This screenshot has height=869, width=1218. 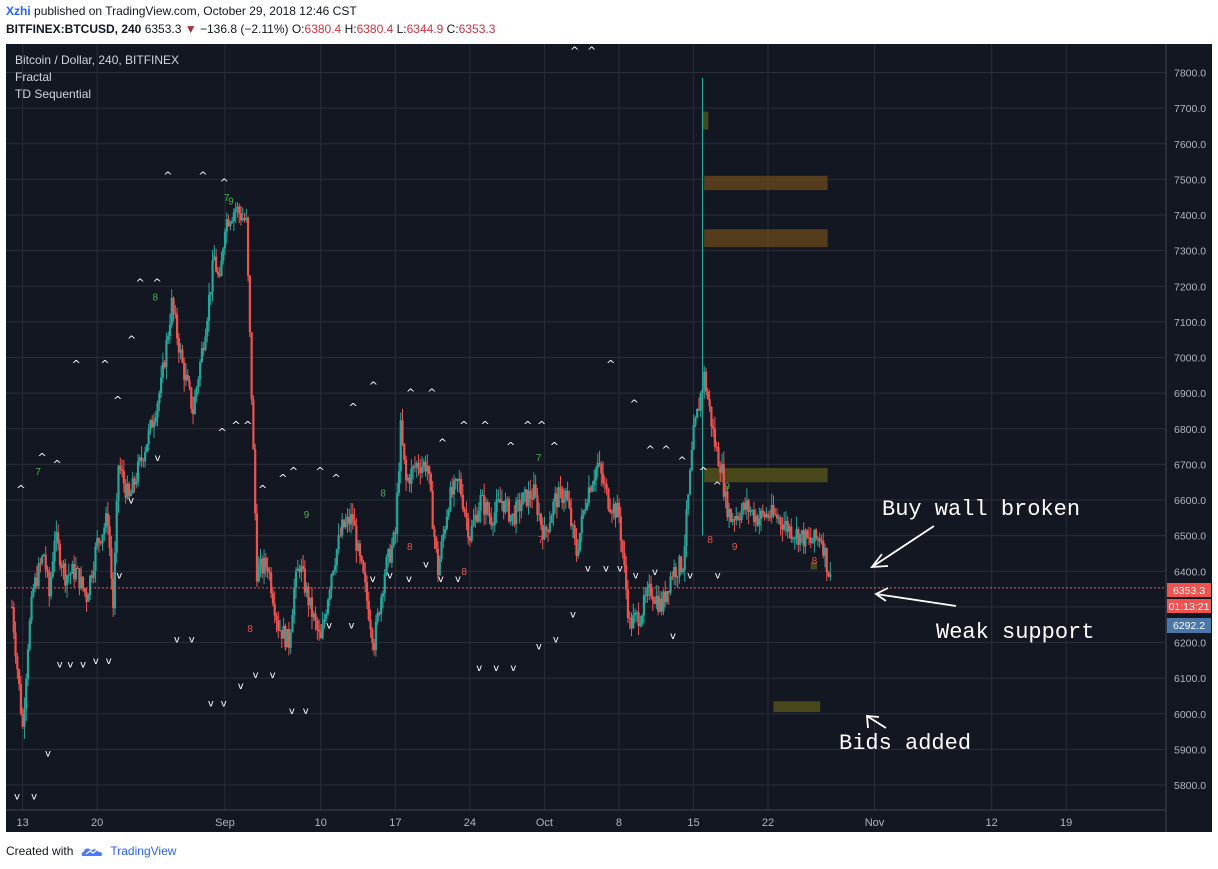 I want to click on legend-title: Bitcoin / Dollar, 240, BITFINEX, so click(x=97, y=60).